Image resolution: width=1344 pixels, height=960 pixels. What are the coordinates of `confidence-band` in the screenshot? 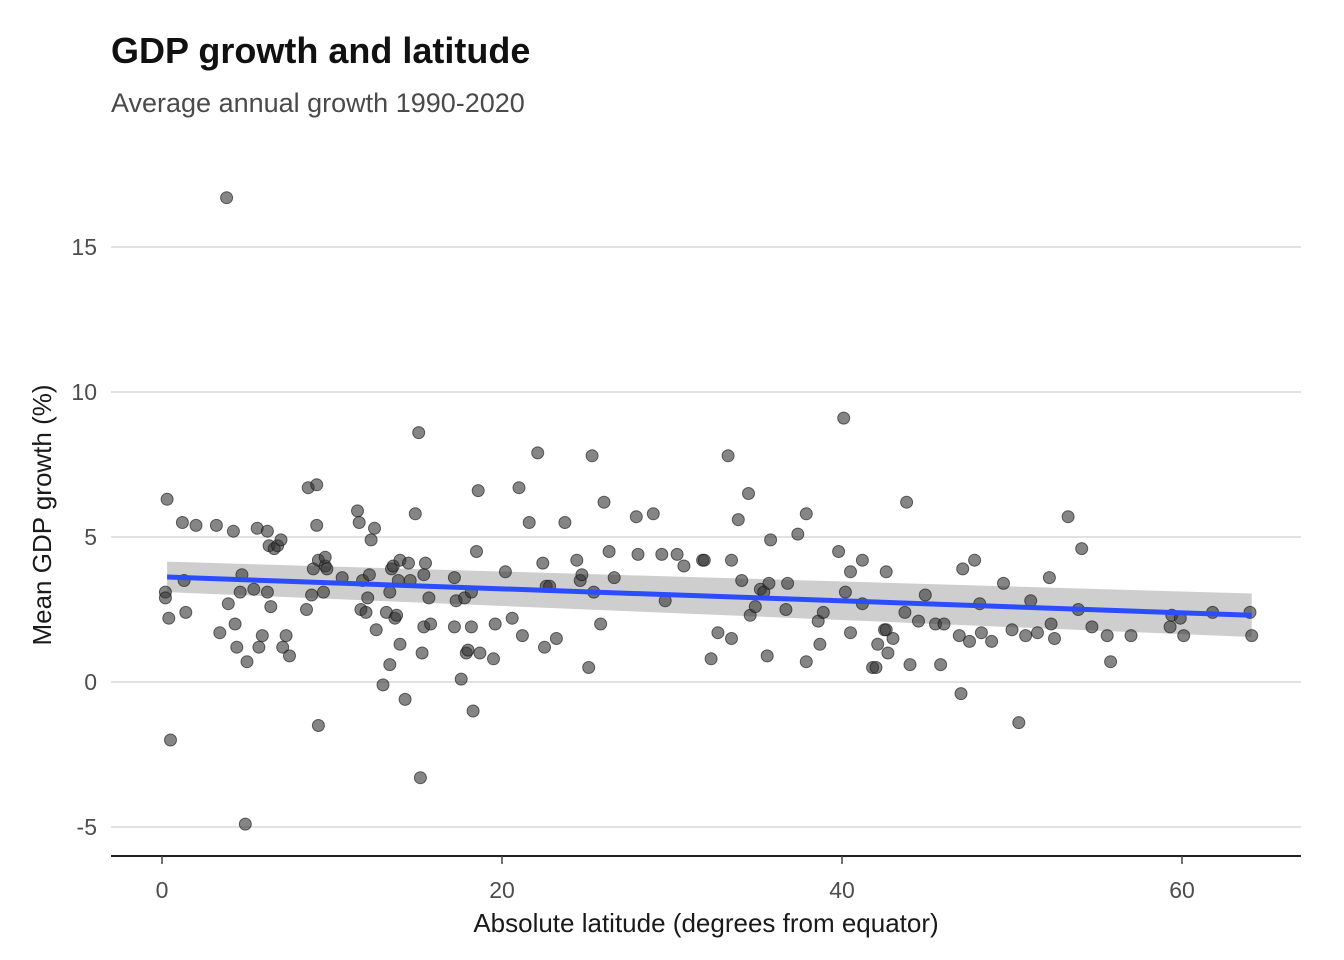 It's located at (709, 599).